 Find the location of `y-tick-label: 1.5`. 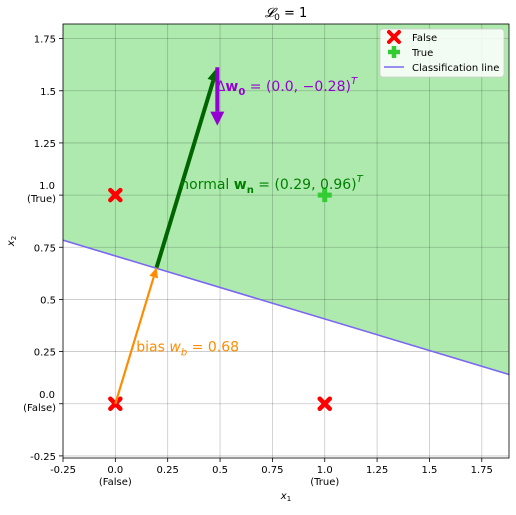

y-tick-label: 1.5 is located at coordinates (48, 92).